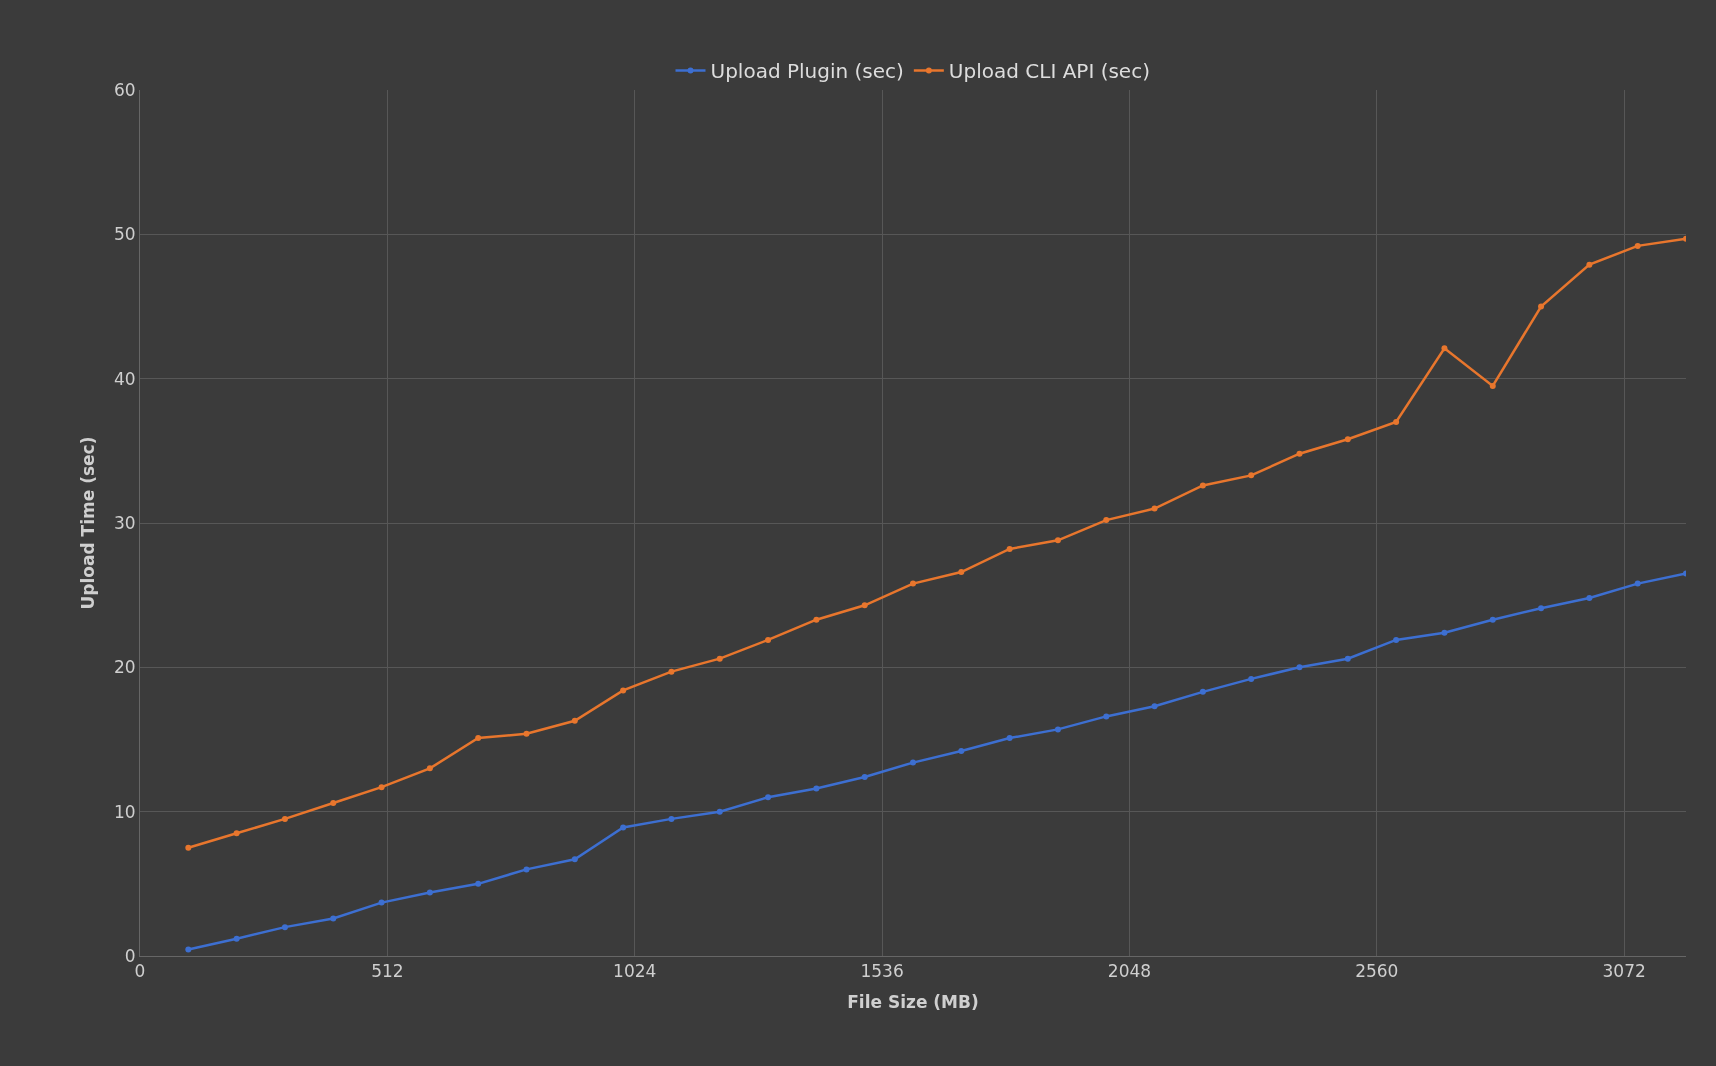  Describe the element at coordinates (130, 955) in the screenshot. I see `y-tick-label: 0` at that location.